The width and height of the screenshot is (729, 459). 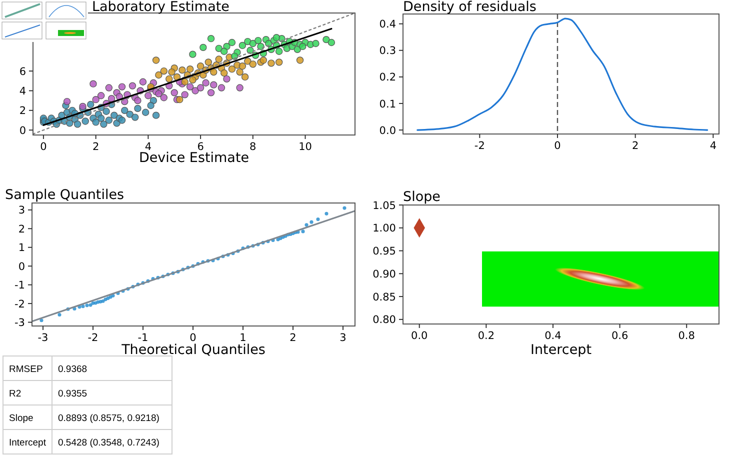 I want to click on y-tick-label: 0.80, so click(x=384, y=320).